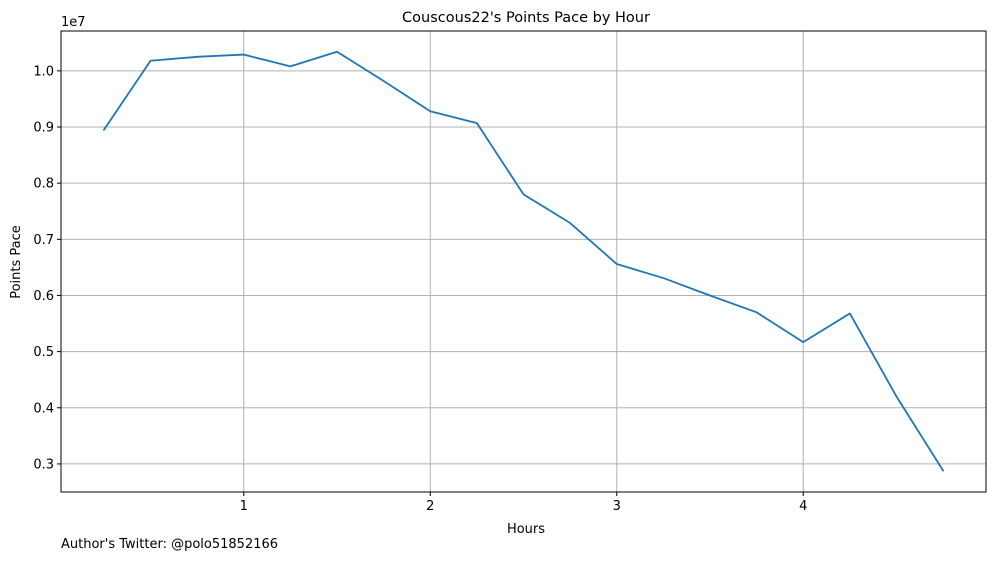  What do you see at coordinates (43, 184) in the screenshot?
I see `y-tick-label: 0.8` at bounding box center [43, 184].